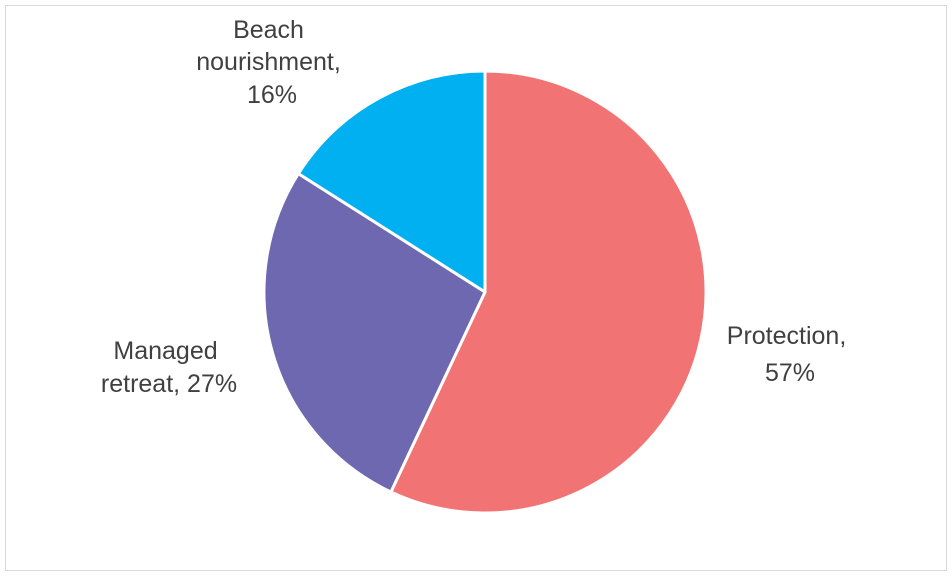 The width and height of the screenshot is (952, 576). Describe the element at coordinates (165, 351) in the screenshot. I see `slice-label-managed-retreat-line-1: Managed` at that location.